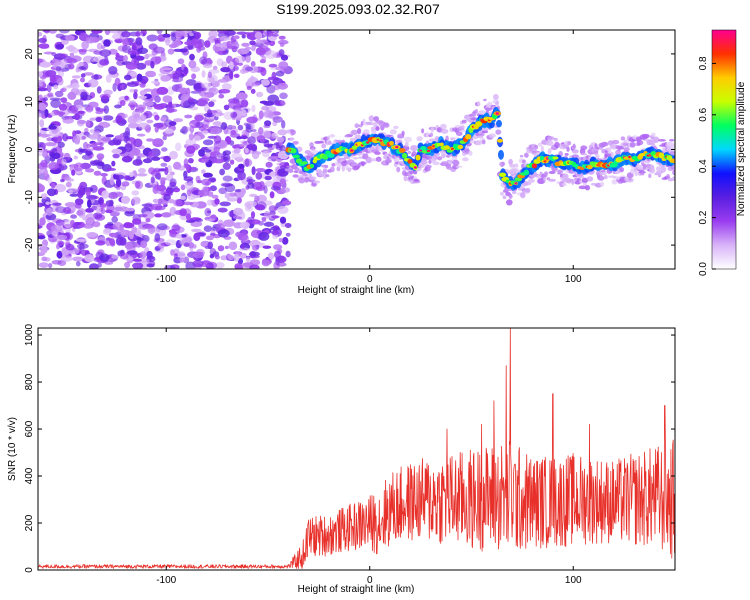 This screenshot has width=750, height=600. Describe the element at coordinates (370, 279) in the screenshot. I see `spectrogram-x-tick-label: 0` at that location.